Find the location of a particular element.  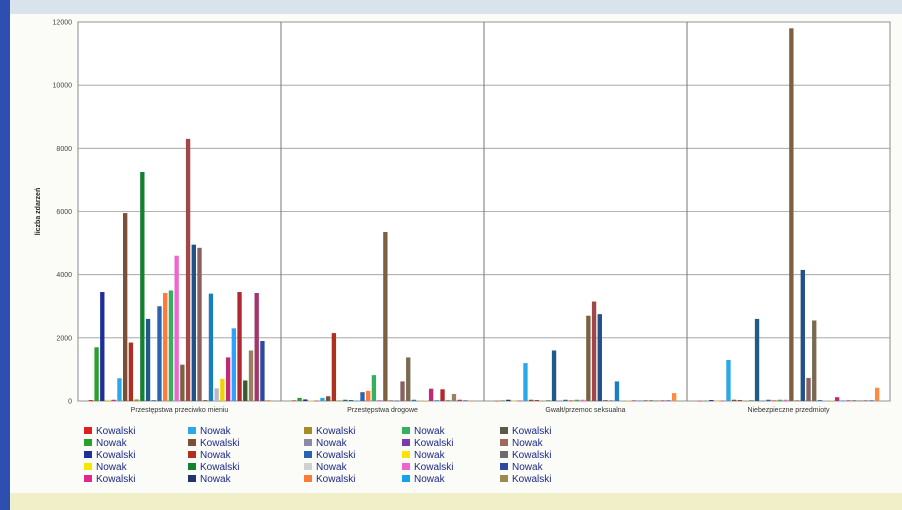

y-tick-label: 8000 is located at coordinates (64, 149).